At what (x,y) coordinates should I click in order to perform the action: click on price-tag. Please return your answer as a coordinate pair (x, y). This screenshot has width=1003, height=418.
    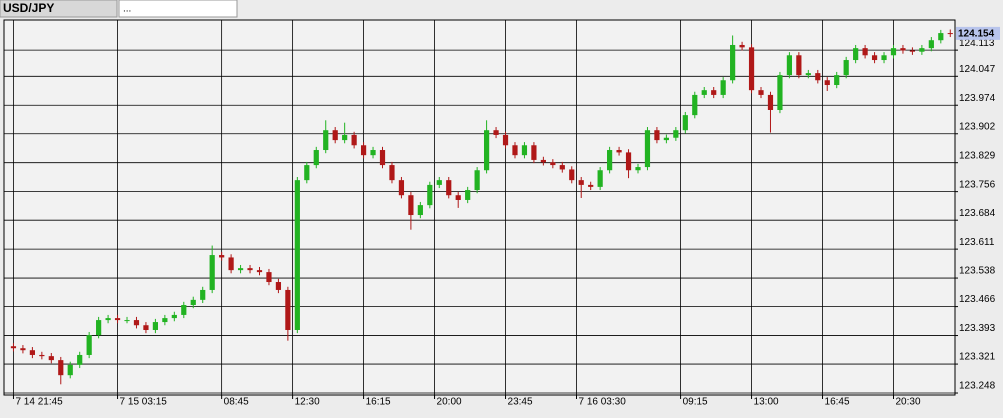
    Looking at the image, I should click on (978, 33).